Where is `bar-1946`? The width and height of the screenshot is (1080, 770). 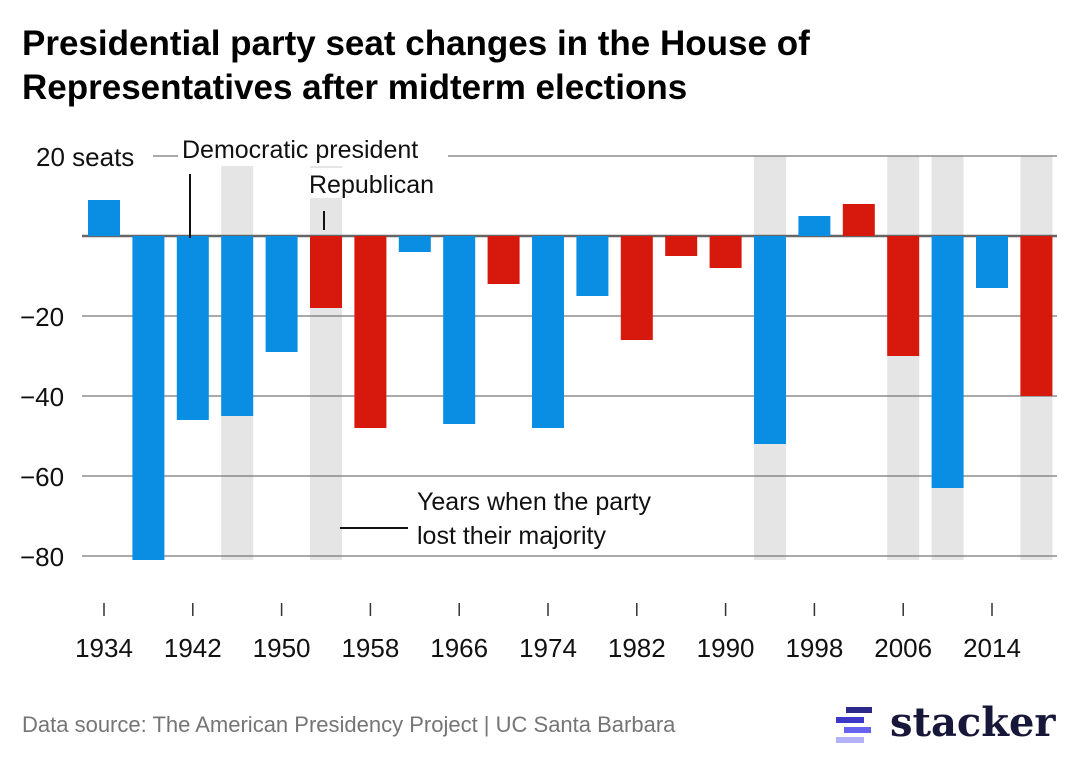
bar-1946 is located at coordinates (237, 326).